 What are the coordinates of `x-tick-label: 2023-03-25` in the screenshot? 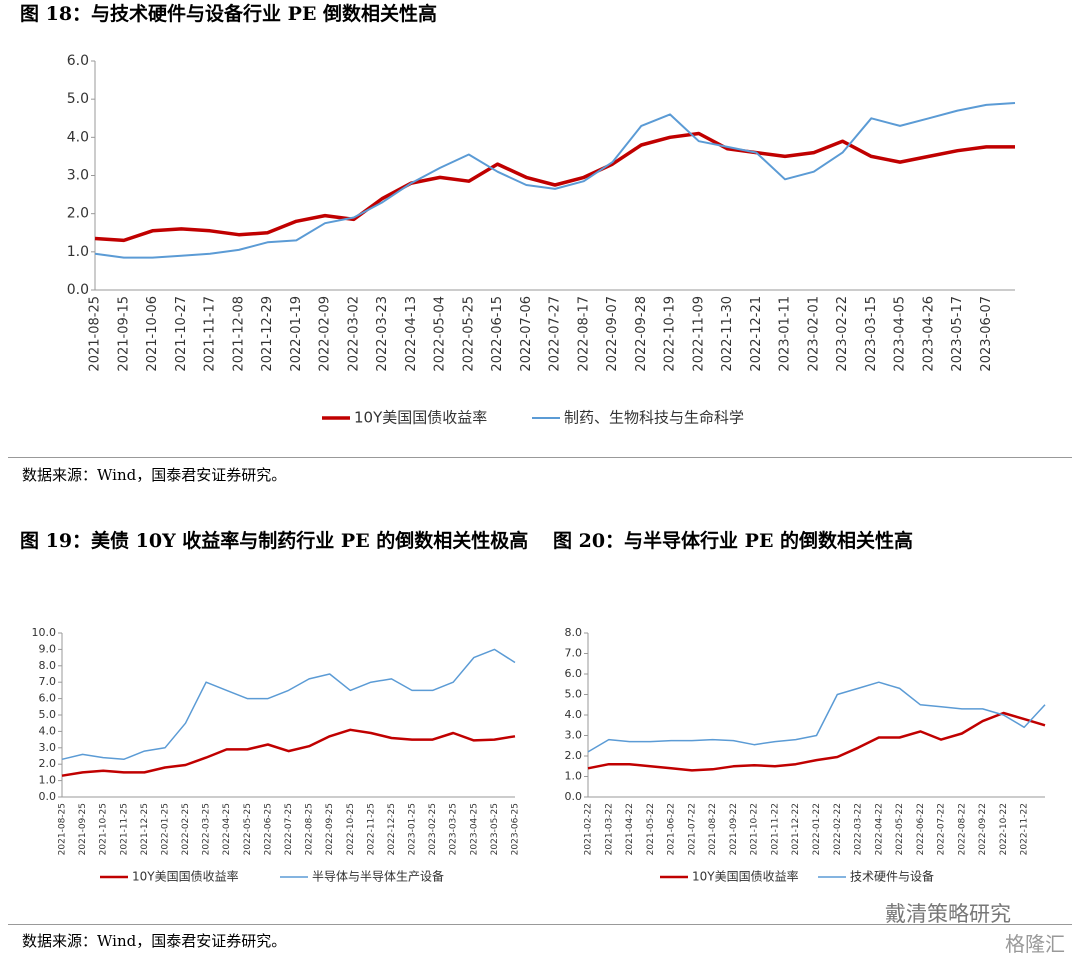 It's located at (454, 829).